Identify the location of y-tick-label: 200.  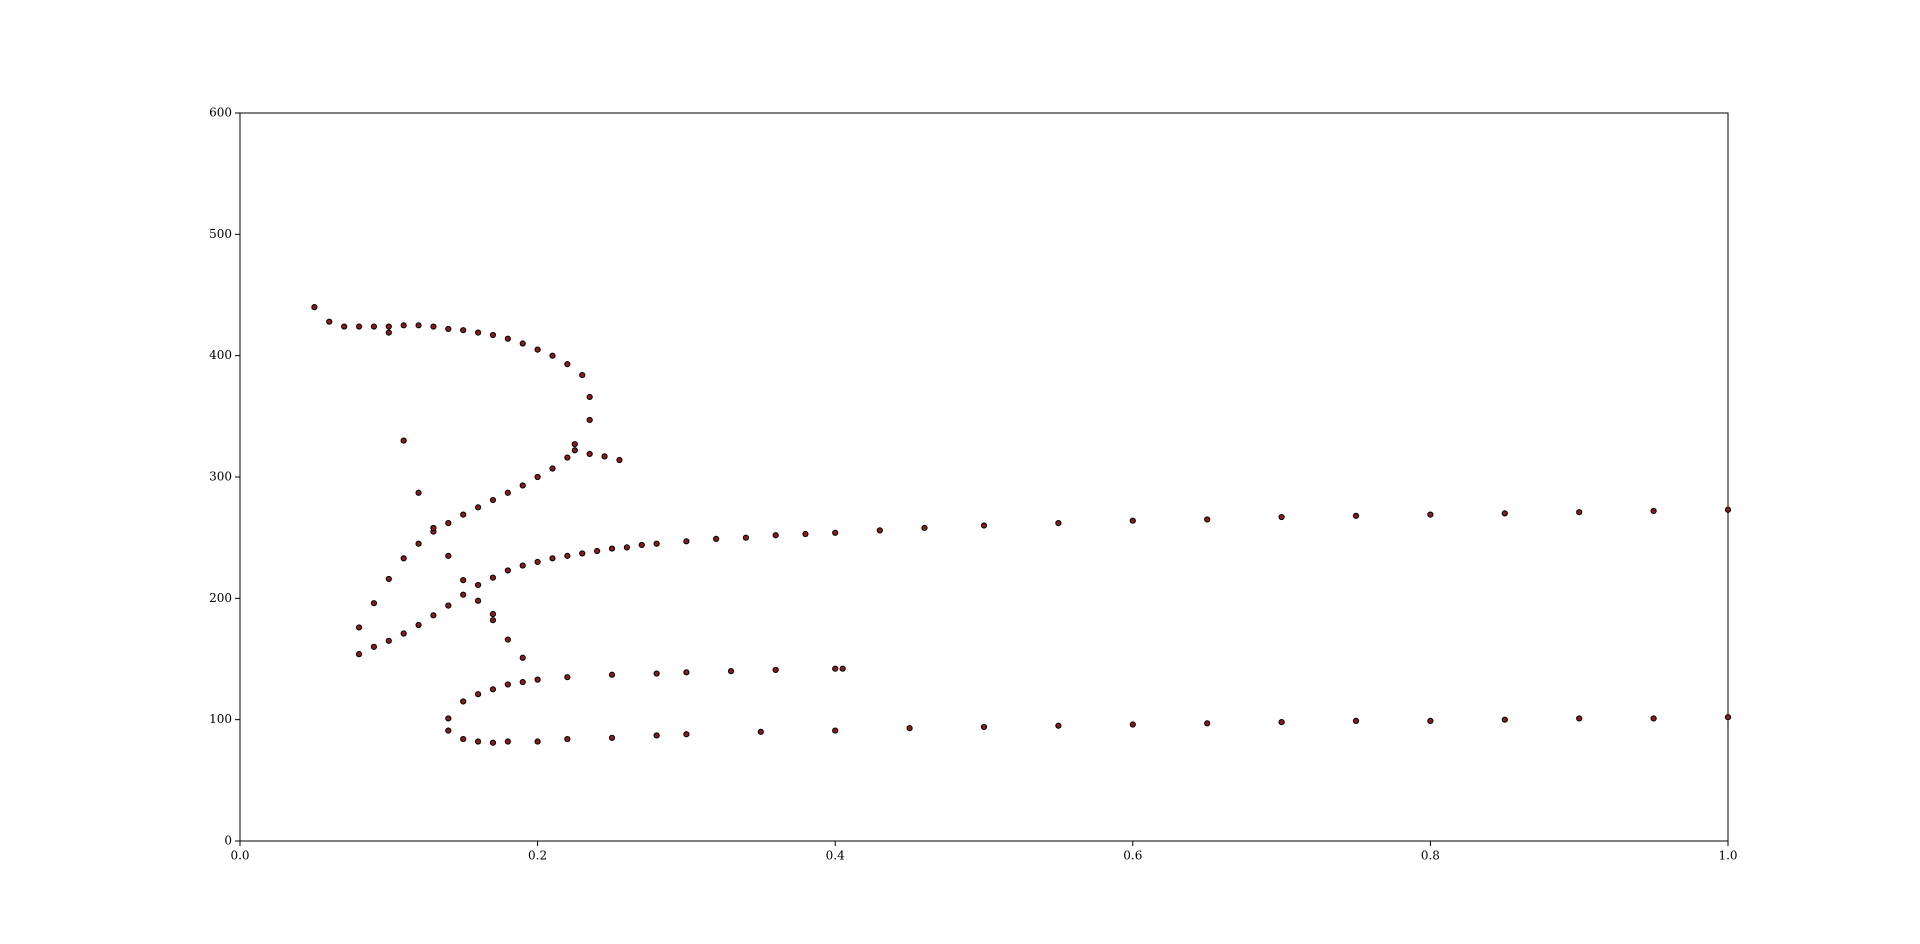
(220, 598).